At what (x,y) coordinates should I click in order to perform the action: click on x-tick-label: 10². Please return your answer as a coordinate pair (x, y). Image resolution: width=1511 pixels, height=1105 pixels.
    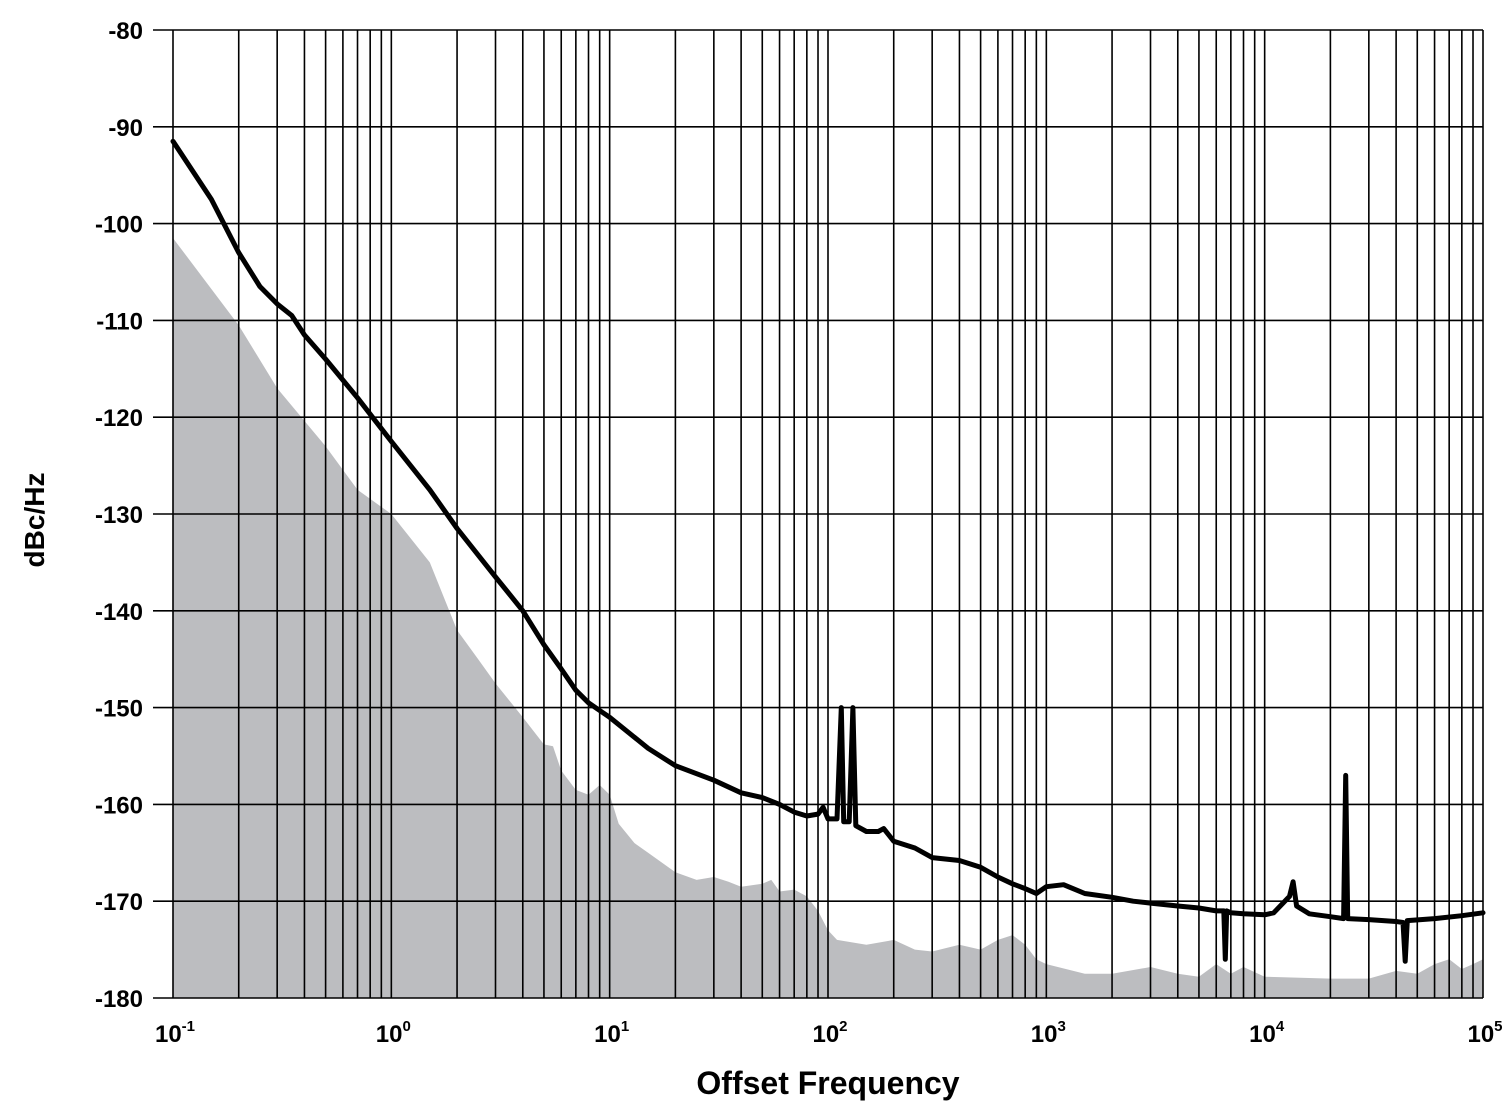
    Looking at the image, I should click on (829, 1033).